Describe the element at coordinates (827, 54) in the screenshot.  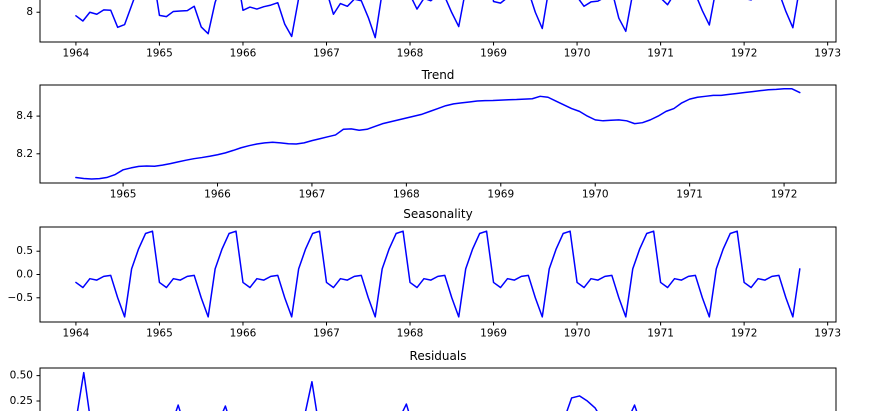
I see `observed-xtick-label: 1973` at that location.